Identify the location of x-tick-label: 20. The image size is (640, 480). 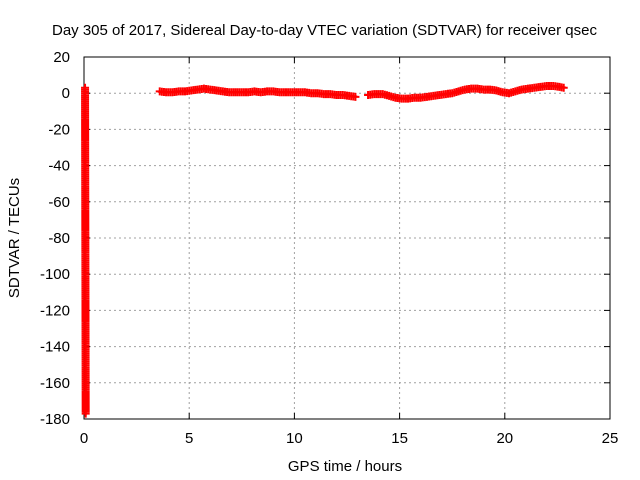
(504, 438).